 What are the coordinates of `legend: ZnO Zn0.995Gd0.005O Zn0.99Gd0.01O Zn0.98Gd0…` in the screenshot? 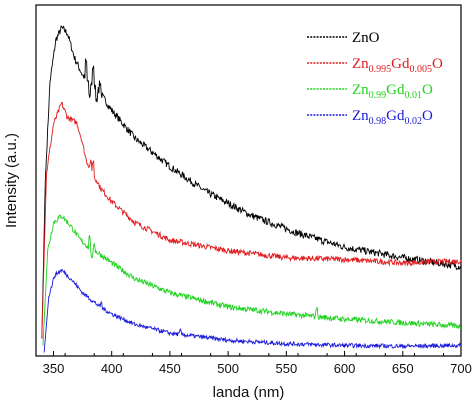 It's located at (375, 78).